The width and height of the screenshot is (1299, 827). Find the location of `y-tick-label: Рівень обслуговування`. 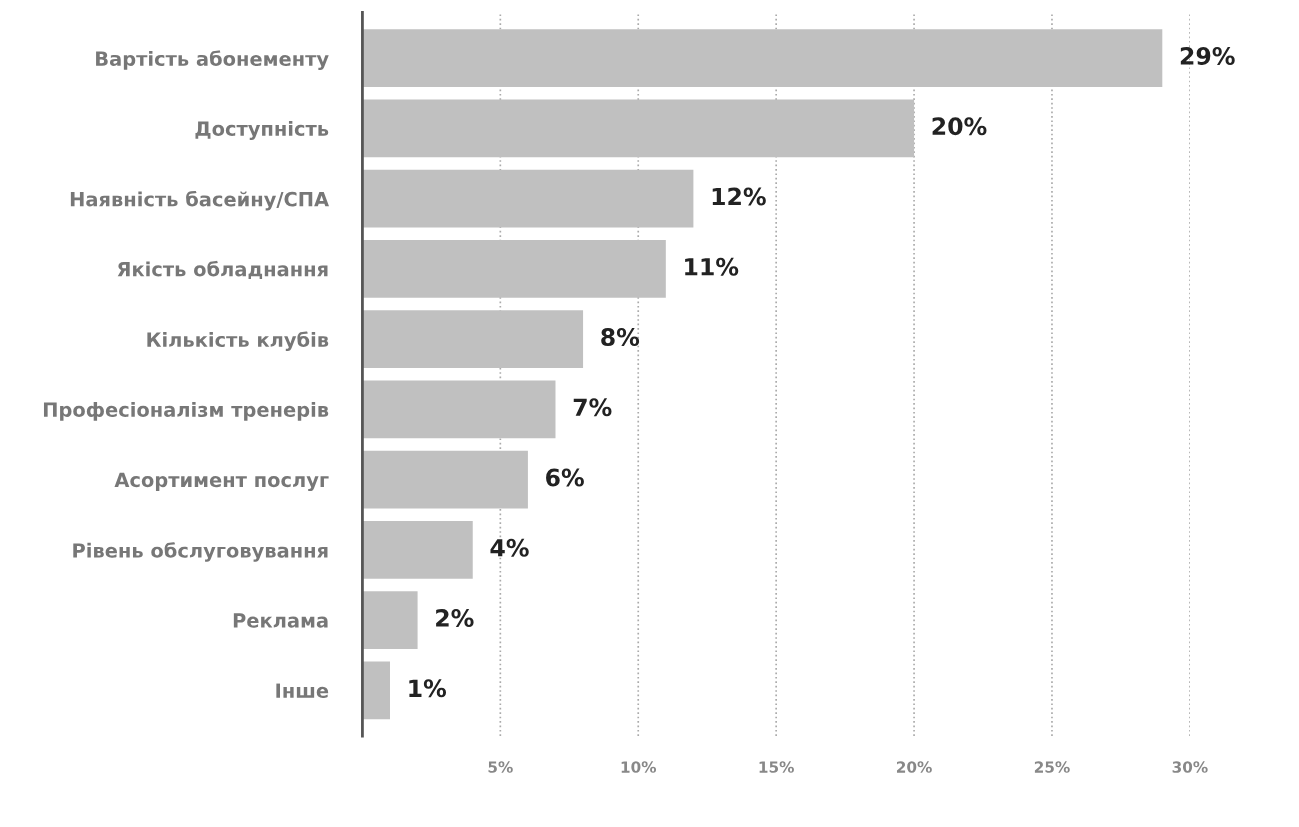

y-tick-label: Рівень обслуговування is located at coordinates (200, 552).